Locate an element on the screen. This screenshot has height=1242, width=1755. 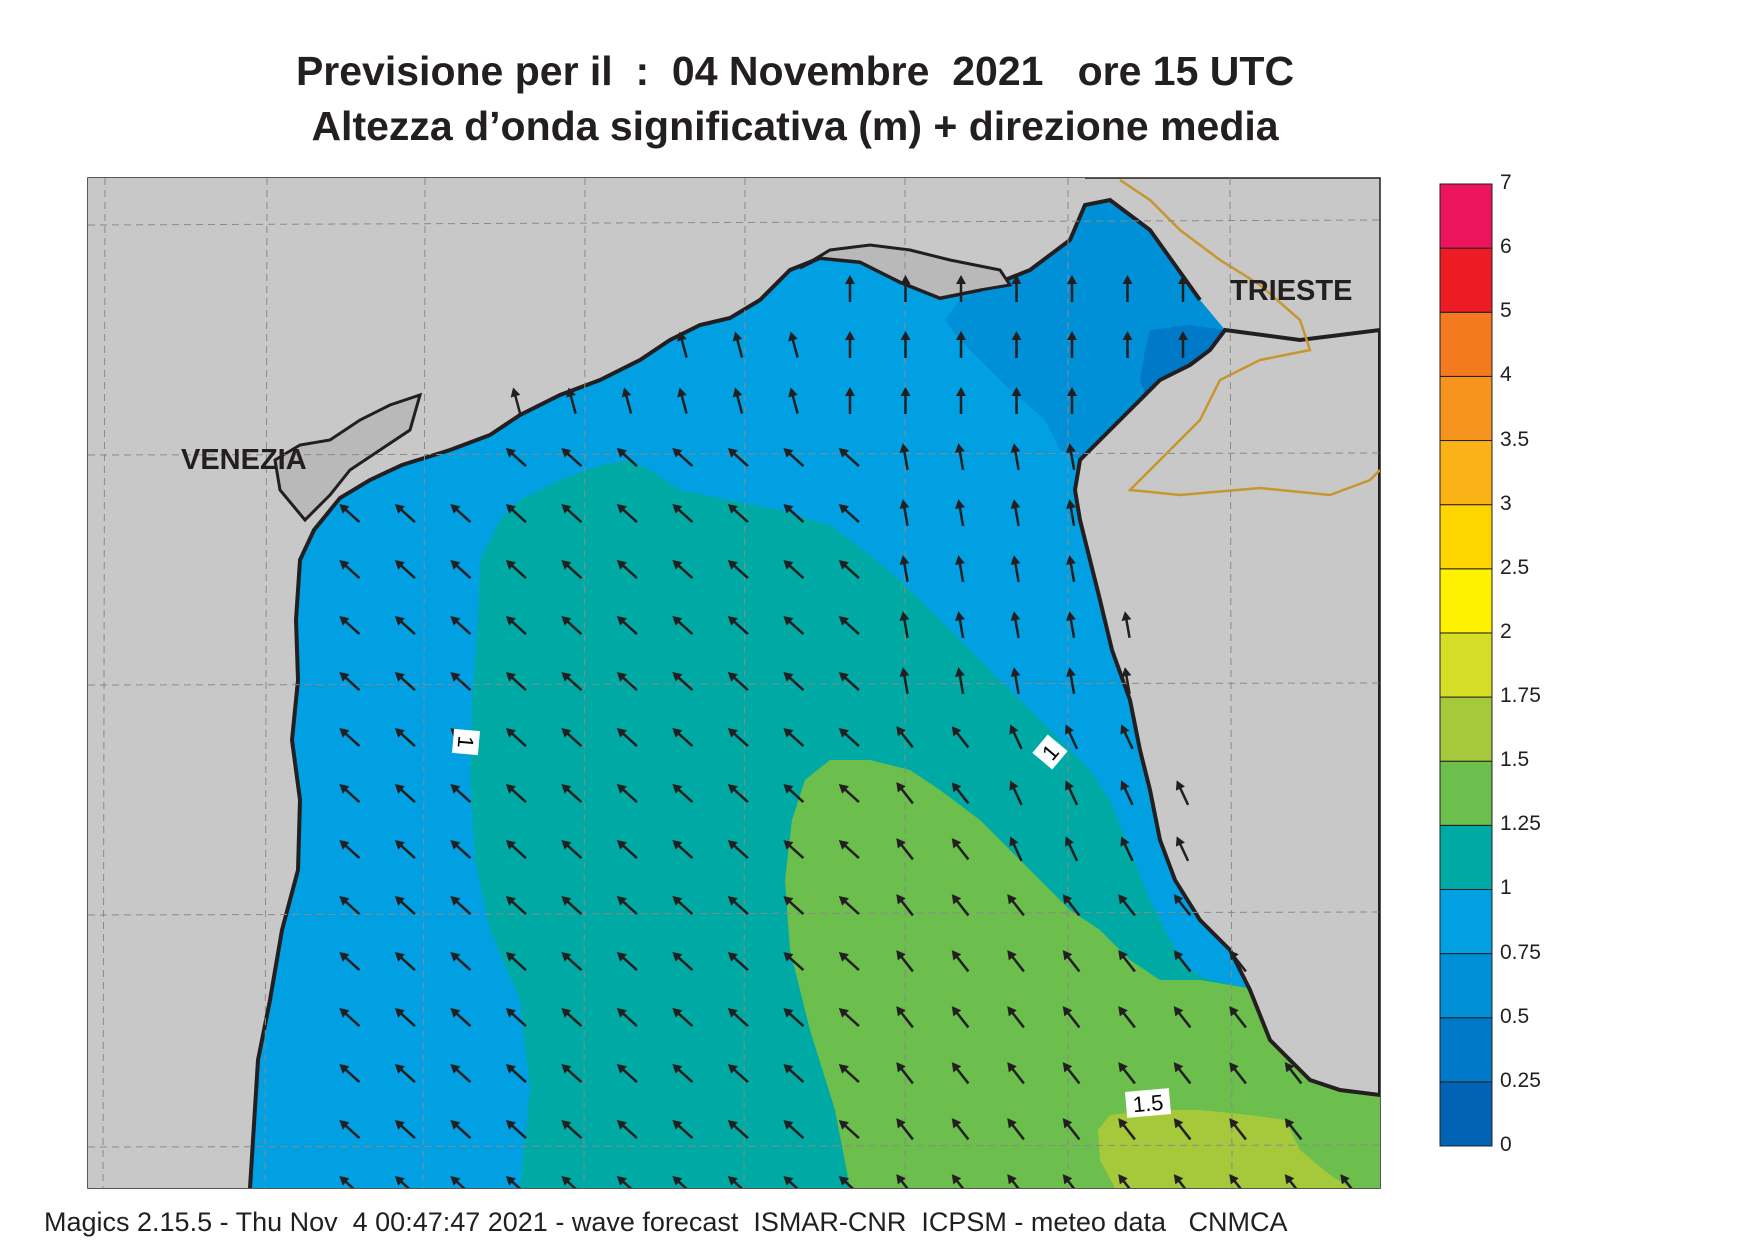
wave-zone-1.5-1.75 is located at coordinates (1224, 1149).